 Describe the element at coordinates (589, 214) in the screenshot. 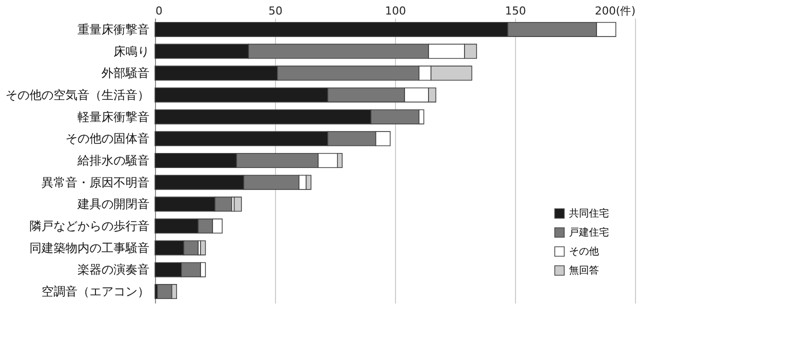

I see `legend-label: 共同住宅` at that location.